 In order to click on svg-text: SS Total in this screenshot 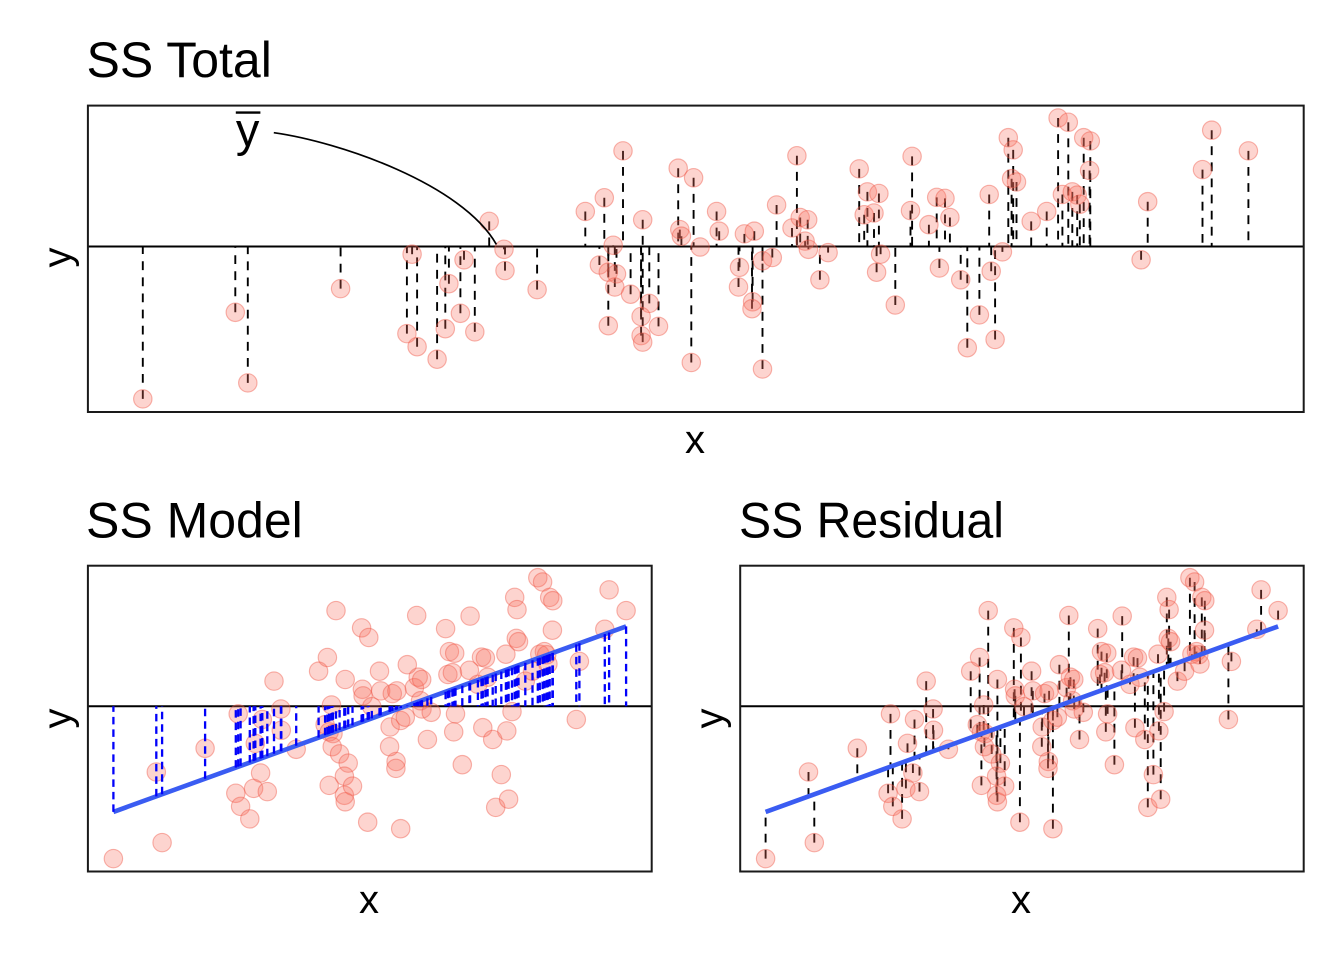, I will do `click(179, 60)`.